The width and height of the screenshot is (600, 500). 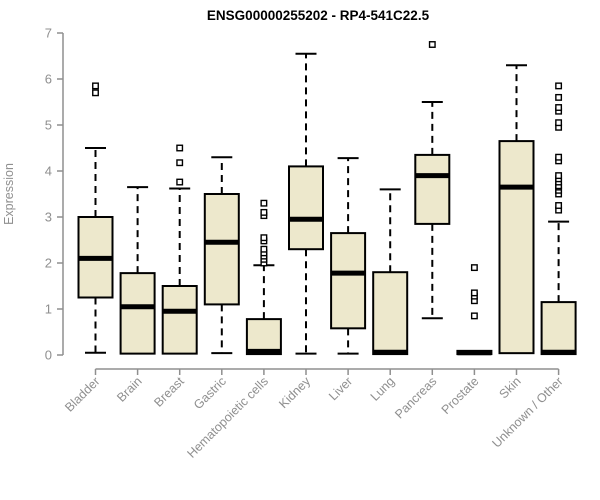 What do you see at coordinates (383, 389) in the screenshot?
I see `x-category-label: Lung` at bounding box center [383, 389].